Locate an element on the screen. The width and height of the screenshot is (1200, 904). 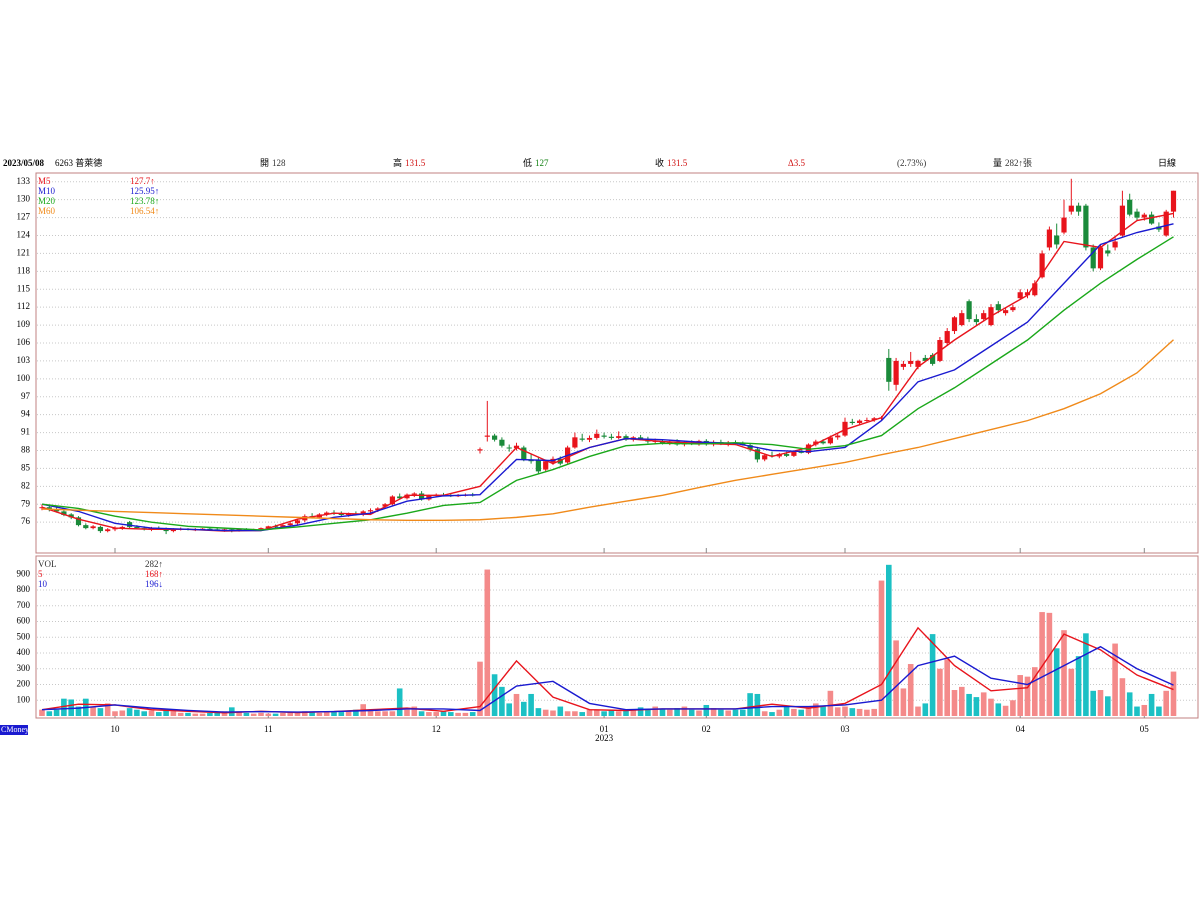
y-tick-label: 400 is located at coordinates (24, 652).